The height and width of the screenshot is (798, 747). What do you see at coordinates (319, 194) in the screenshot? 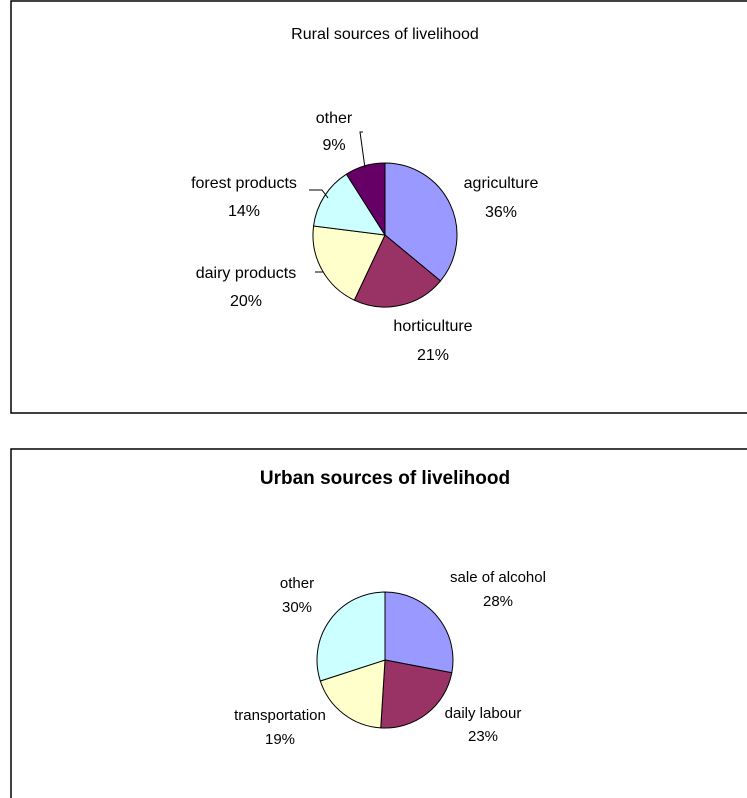
I see `rural-forest-leader-line` at bounding box center [319, 194].